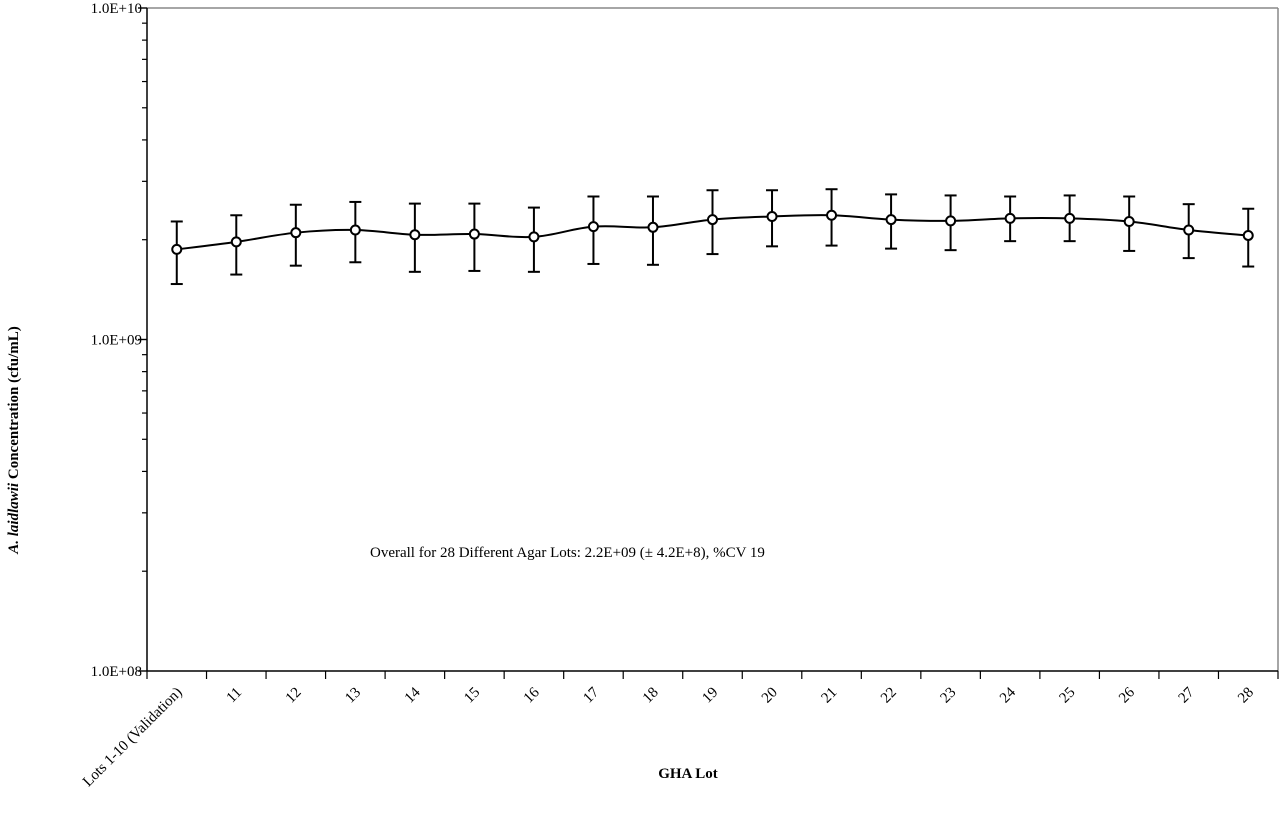 The width and height of the screenshot is (1280, 830). I want to click on x-tick-label: 26, so click(1127, 695).